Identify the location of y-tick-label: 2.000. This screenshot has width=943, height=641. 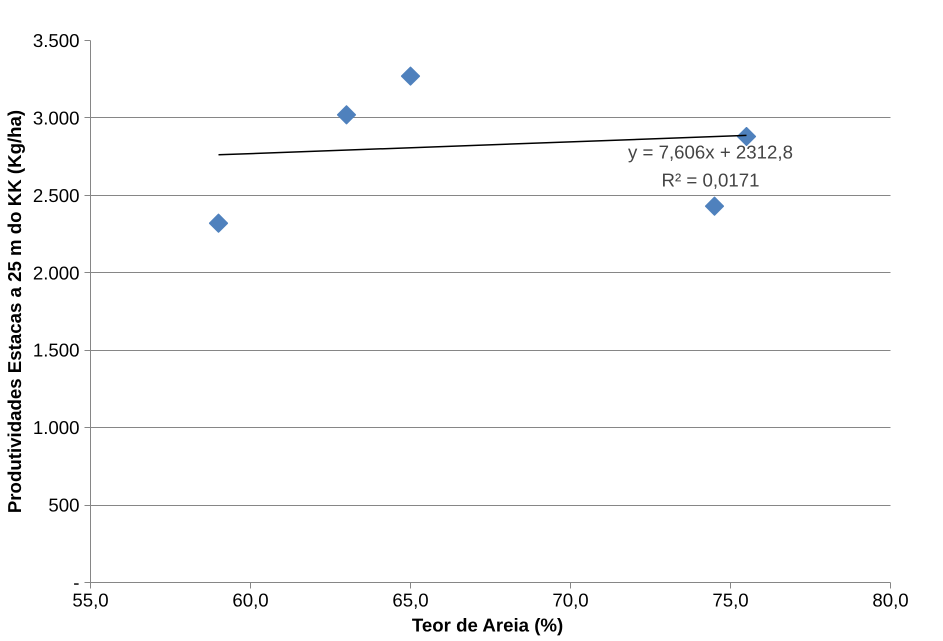
(56, 273).